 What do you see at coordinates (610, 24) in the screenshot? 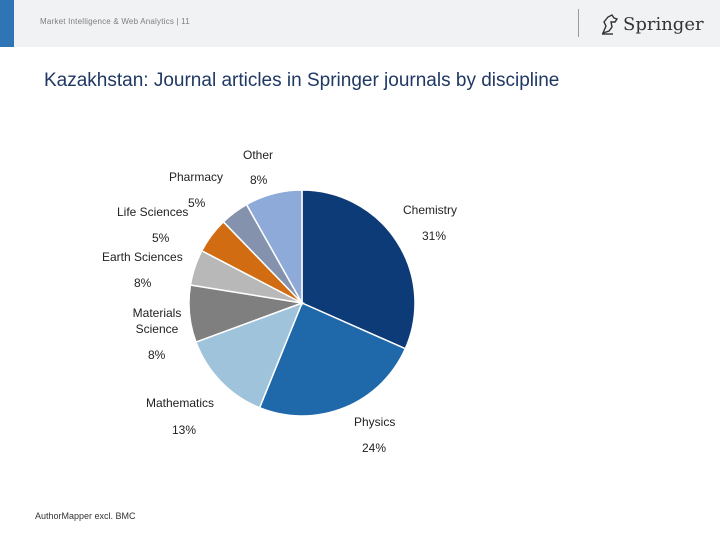
I see `springer-horse-icon` at bounding box center [610, 24].